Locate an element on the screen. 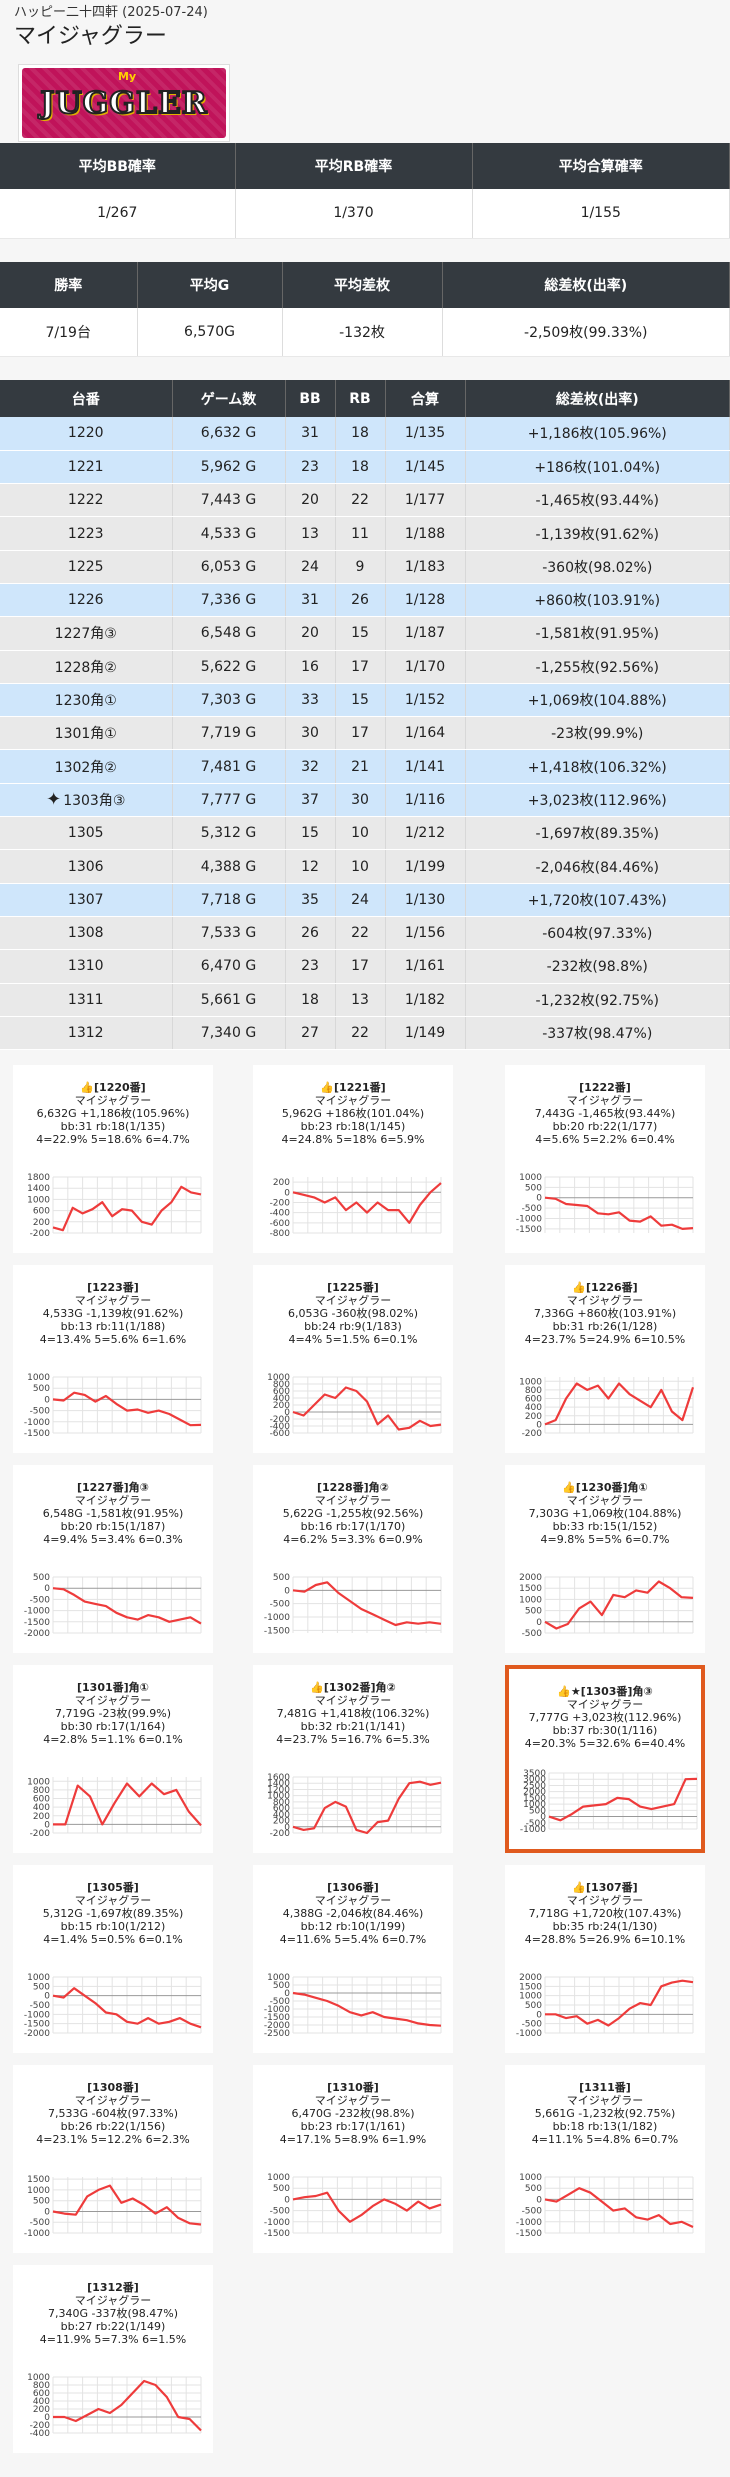  table-row: 1306 4,388 G 12 10 1/199 -2,046枚(84.46%) is located at coordinates (365, 866).